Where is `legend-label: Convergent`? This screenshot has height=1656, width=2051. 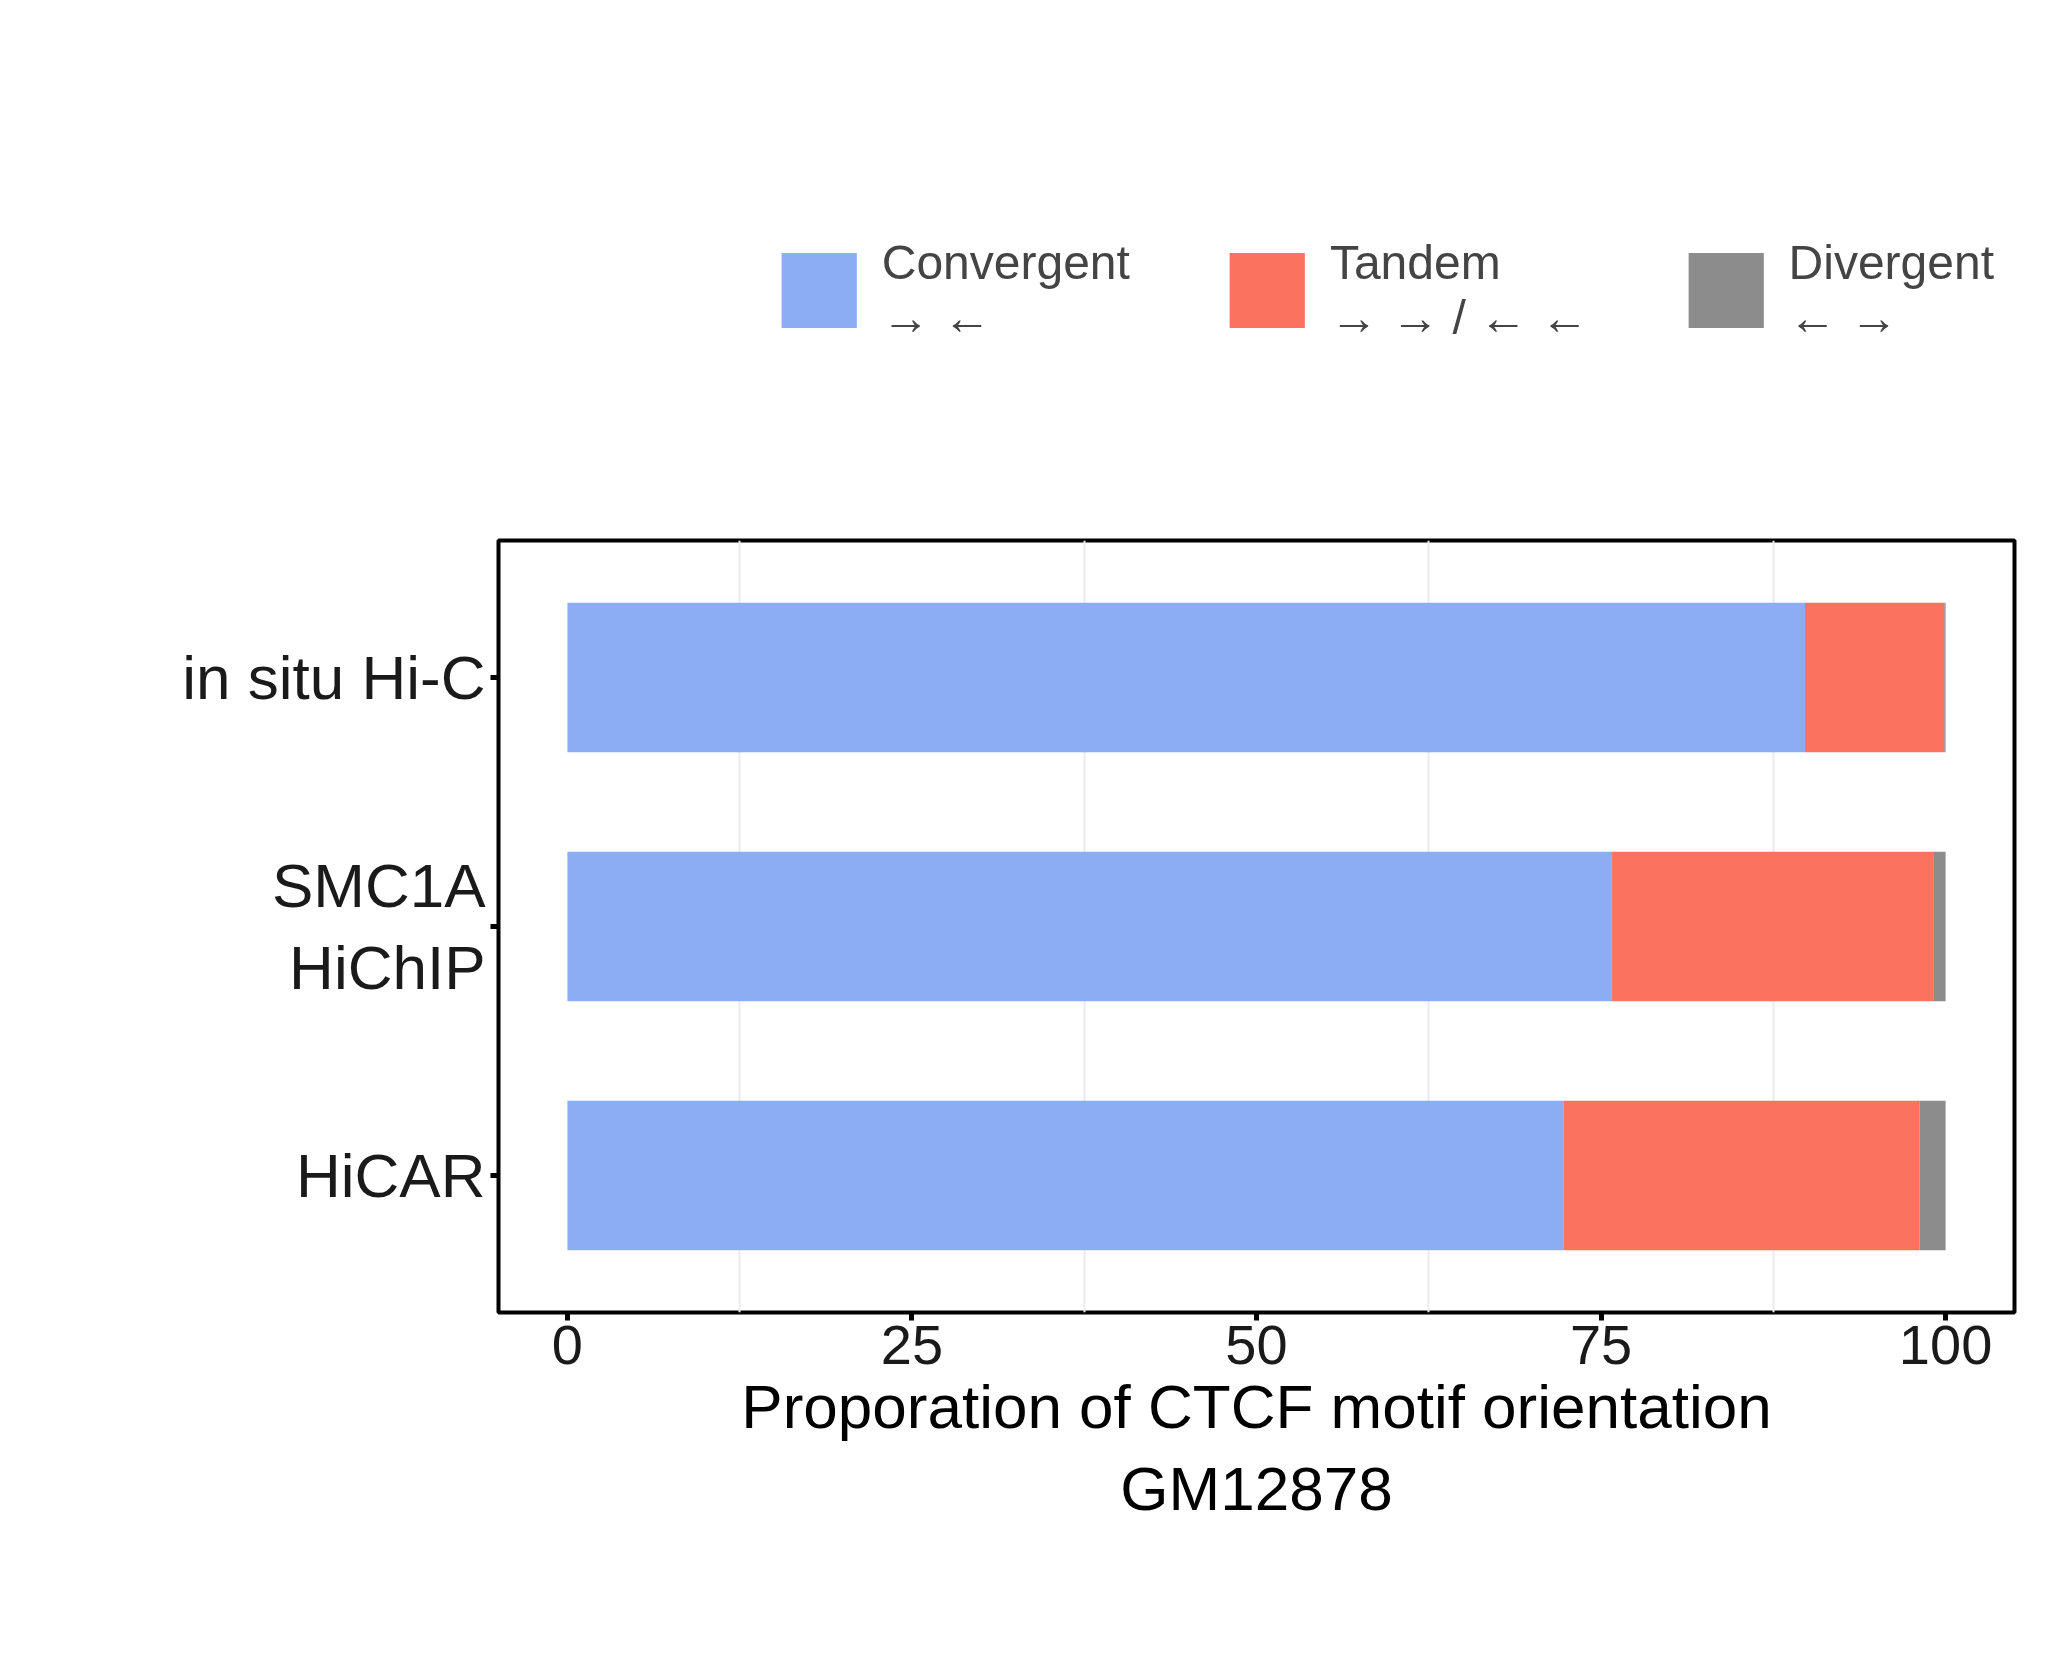 legend-label: Convergent is located at coordinates (1005, 262).